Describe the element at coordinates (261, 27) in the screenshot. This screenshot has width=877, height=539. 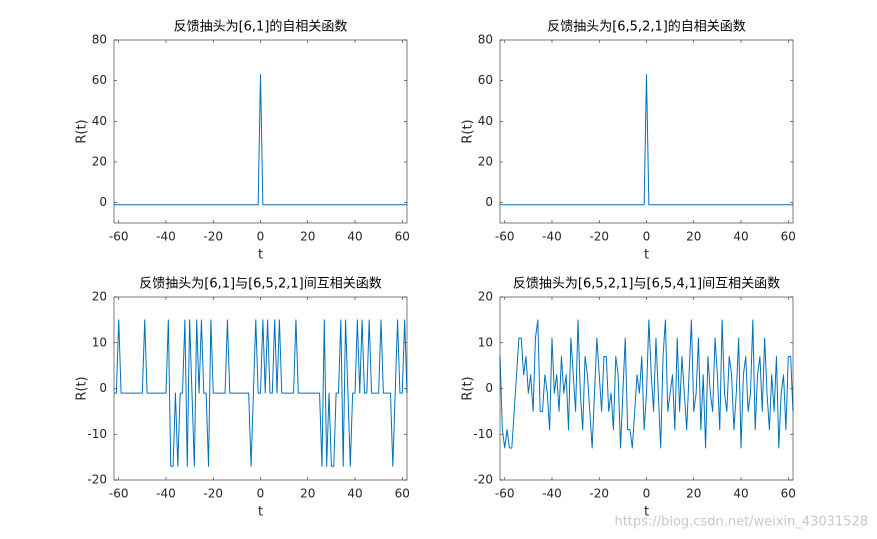
I see `chart-title: 反馈抽头为[6,1]的自相关函数` at that location.